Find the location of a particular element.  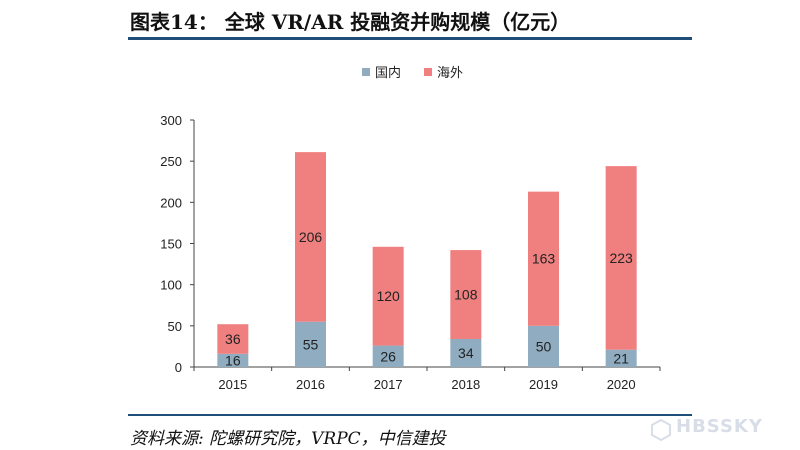

y-tick-label: 200 is located at coordinates (171, 202).